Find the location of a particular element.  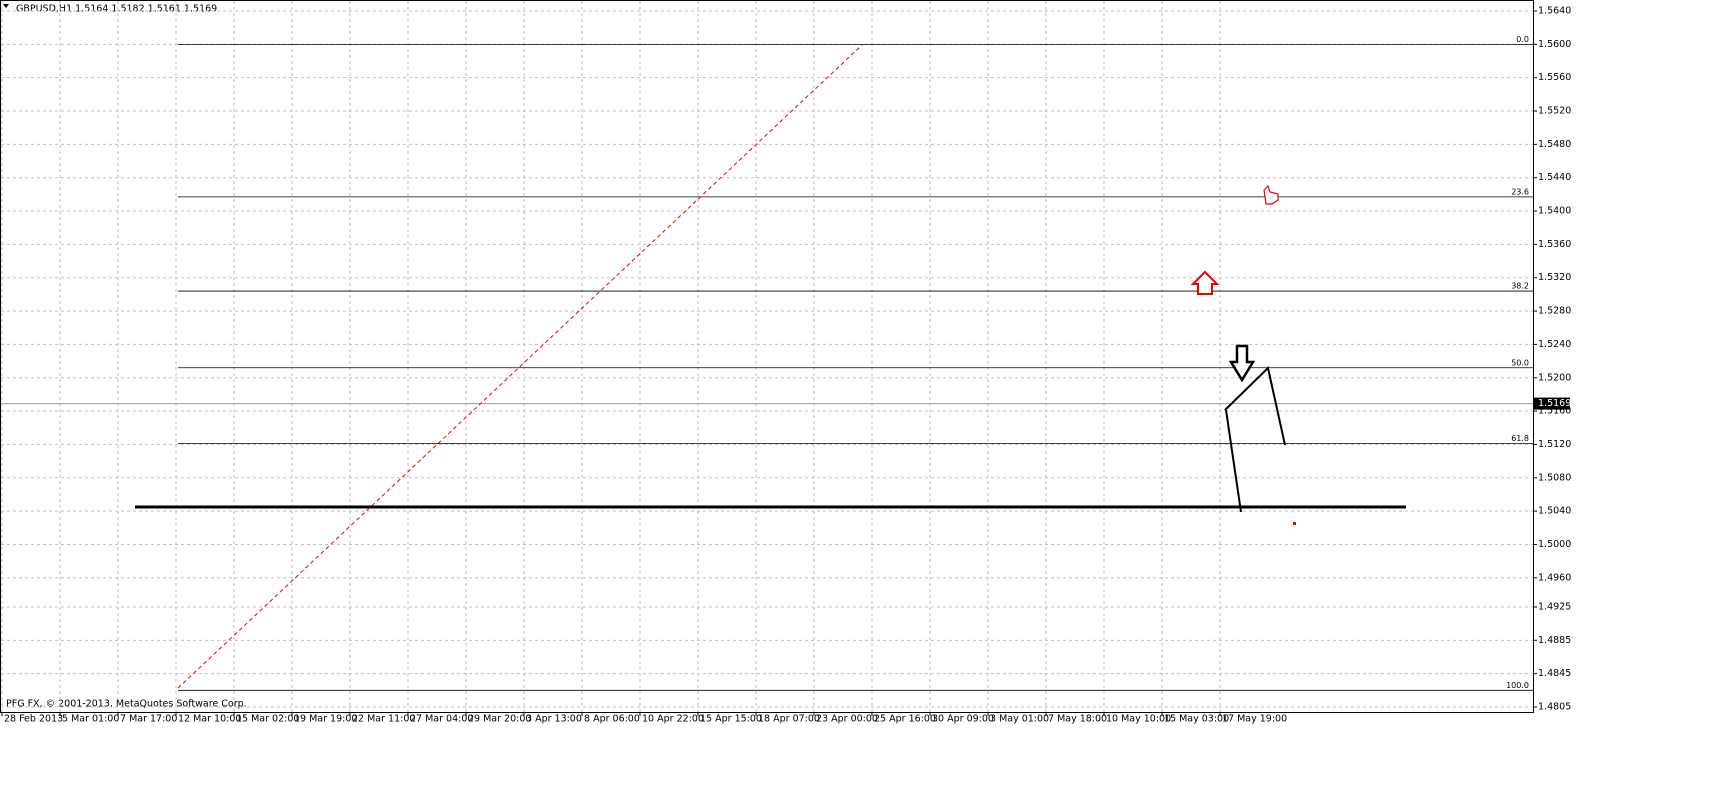

fibo-label: 38.2 is located at coordinates (1520, 286).